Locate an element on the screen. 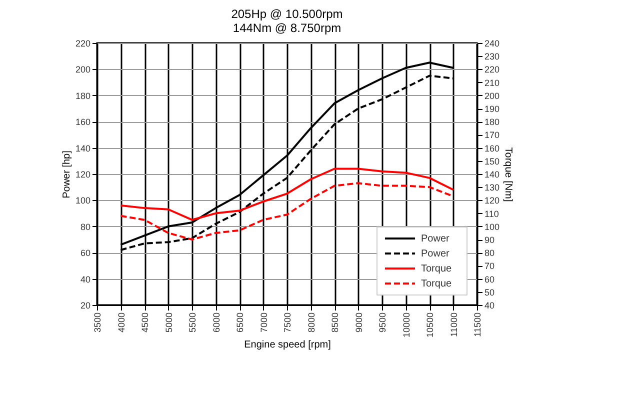  y2-tick-label: 140 is located at coordinates (492, 175).